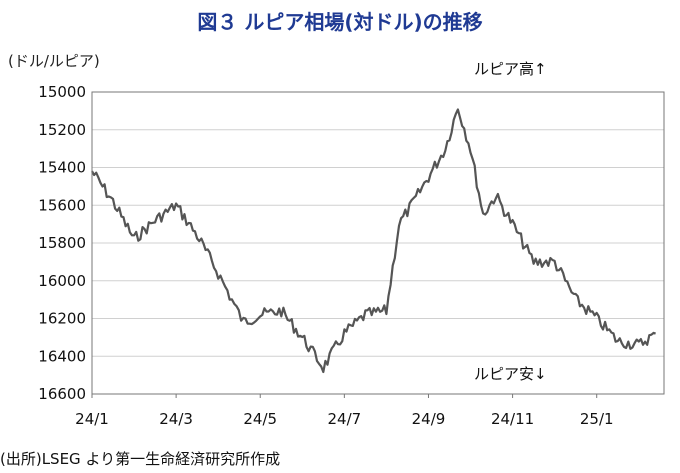  I want to click on x-tick-label: 24/3, so click(176, 419).